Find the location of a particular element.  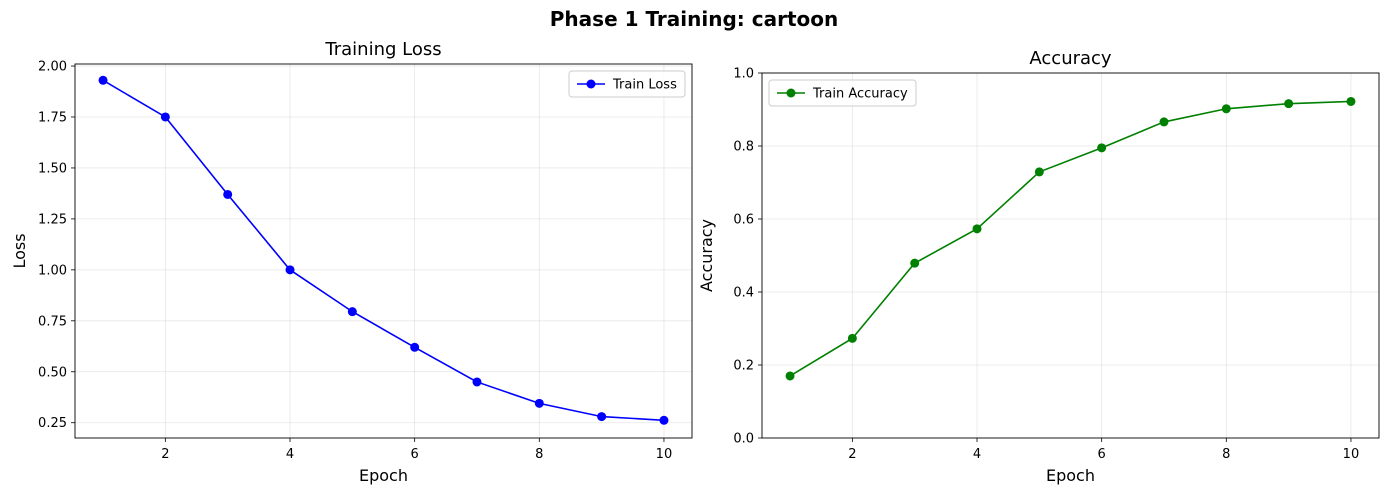

y-tick-label: 0.6 is located at coordinates (743, 220).